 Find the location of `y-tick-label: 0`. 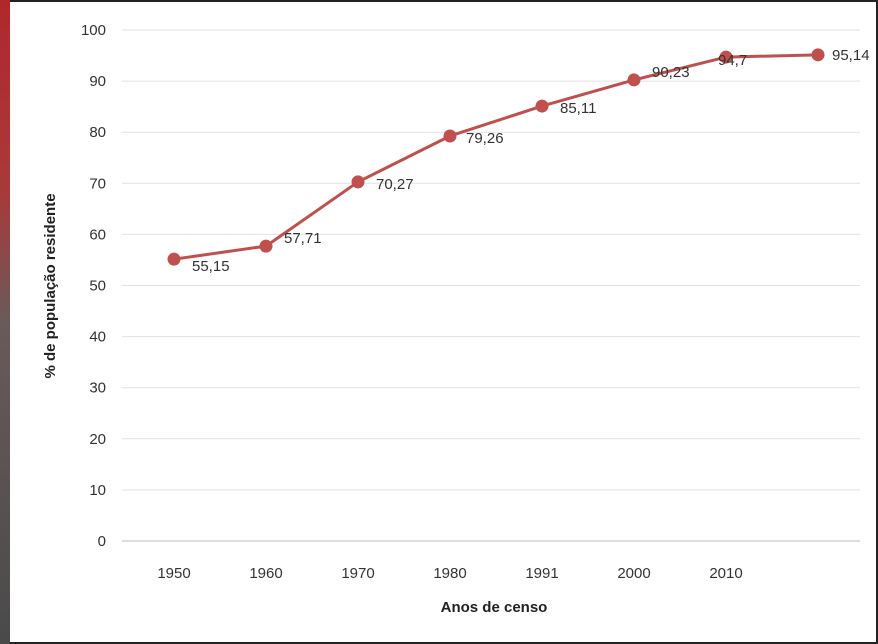

y-tick-label: 0 is located at coordinates (102, 541).